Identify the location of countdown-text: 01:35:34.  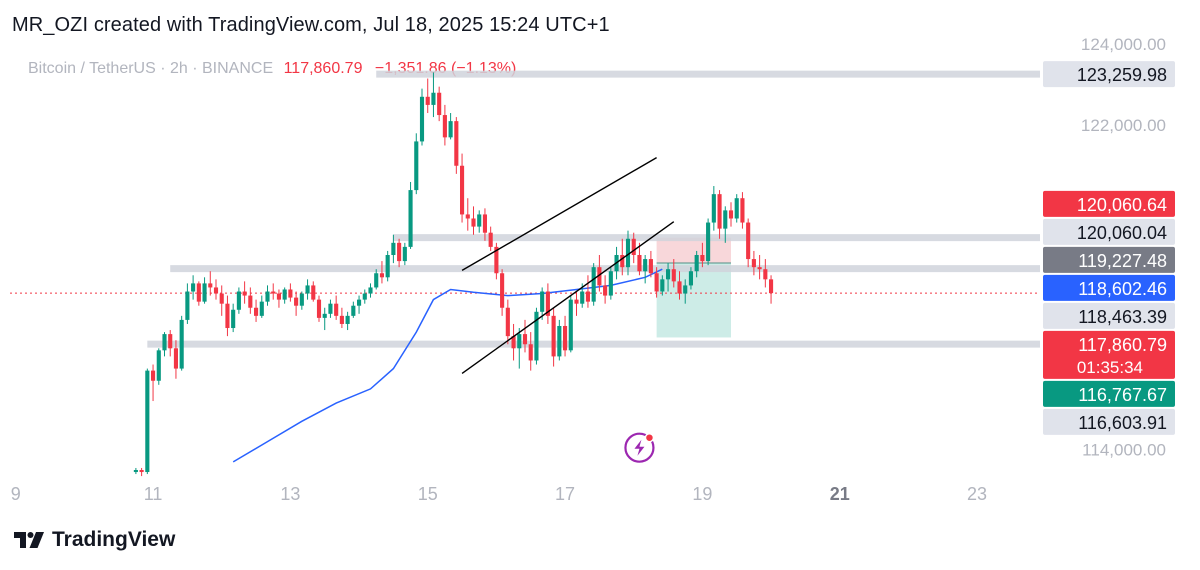
(1110, 367).